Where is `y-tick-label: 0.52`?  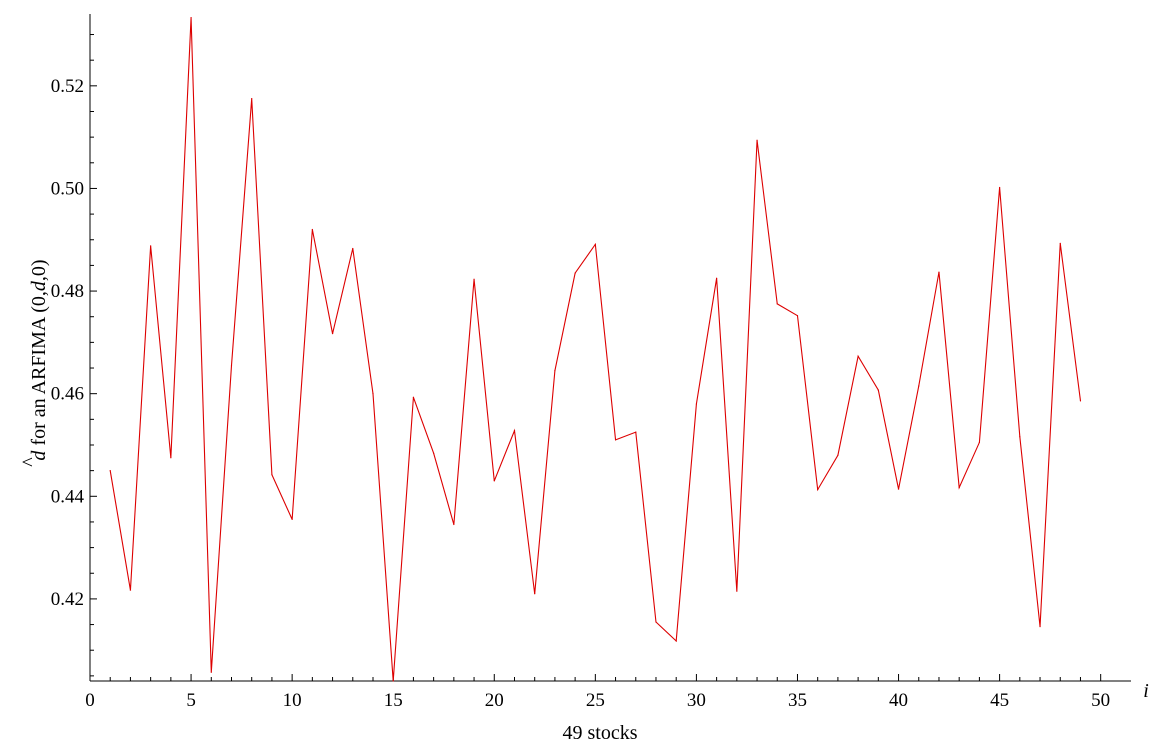
y-tick-label: 0.52 is located at coordinates (67, 86).